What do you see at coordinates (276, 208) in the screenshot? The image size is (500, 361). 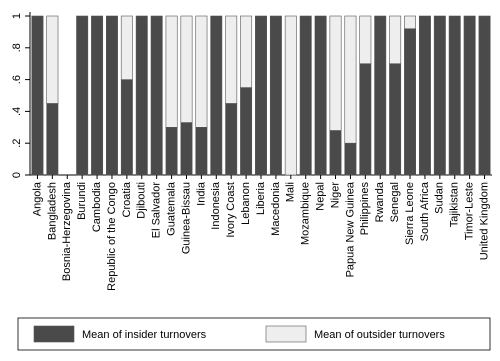 I see `x-tick-label: Macedonia` at bounding box center [276, 208].